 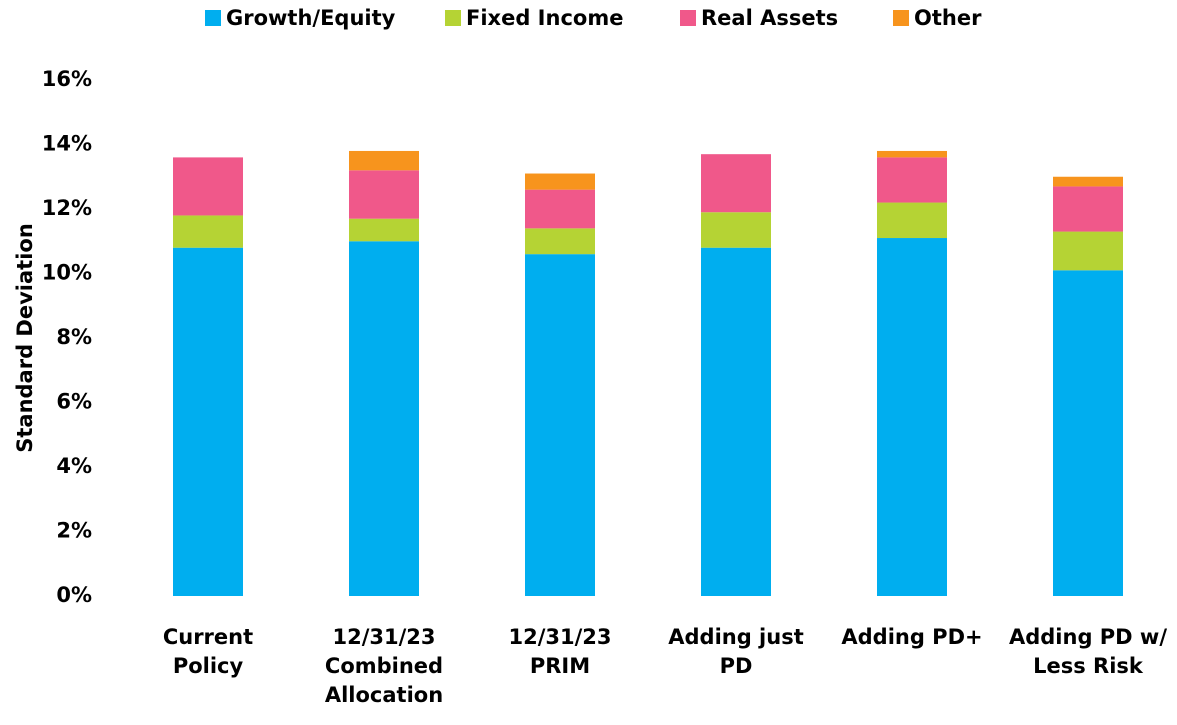 What do you see at coordinates (67, 208) in the screenshot?
I see `y-tick-label: 12%` at bounding box center [67, 208].